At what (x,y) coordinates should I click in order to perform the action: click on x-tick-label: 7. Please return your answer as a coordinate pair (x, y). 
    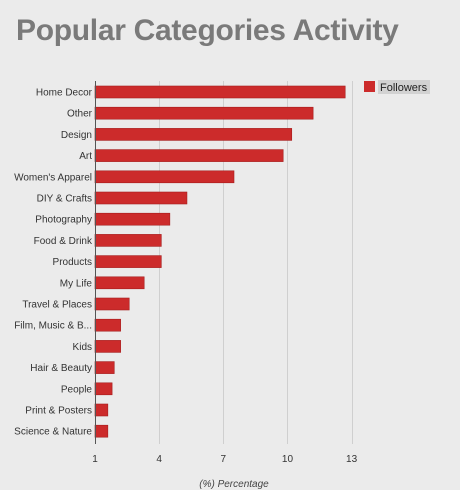
    Looking at the image, I should click on (224, 459).